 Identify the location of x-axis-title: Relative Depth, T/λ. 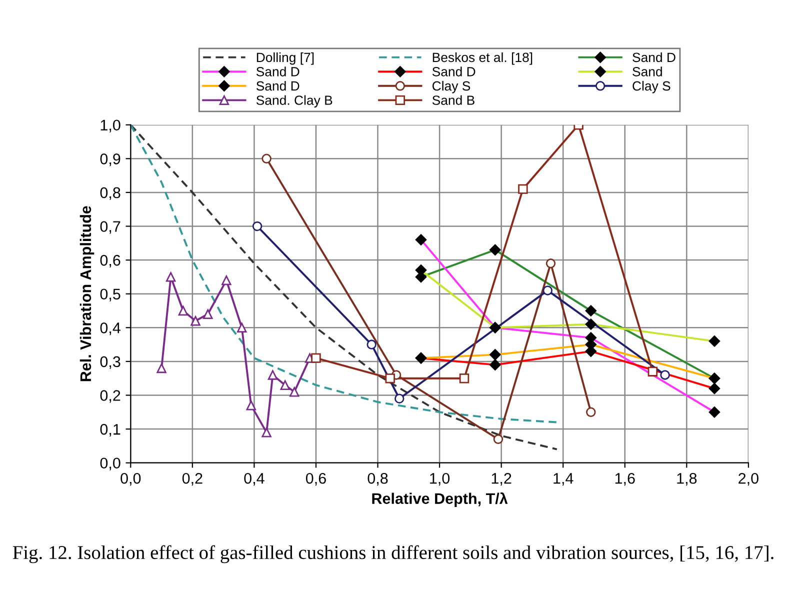
(440, 499).